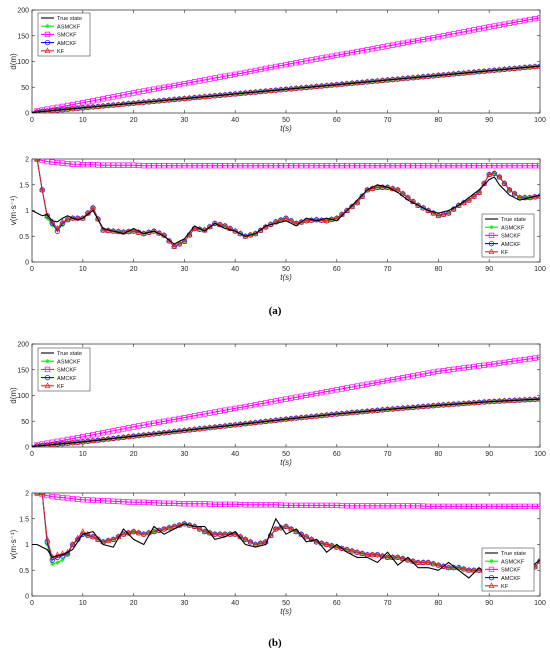 The image size is (550, 655). Describe the element at coordinates (540, 269) in the screenshot. I see `x-tick-label: 100` at that location.